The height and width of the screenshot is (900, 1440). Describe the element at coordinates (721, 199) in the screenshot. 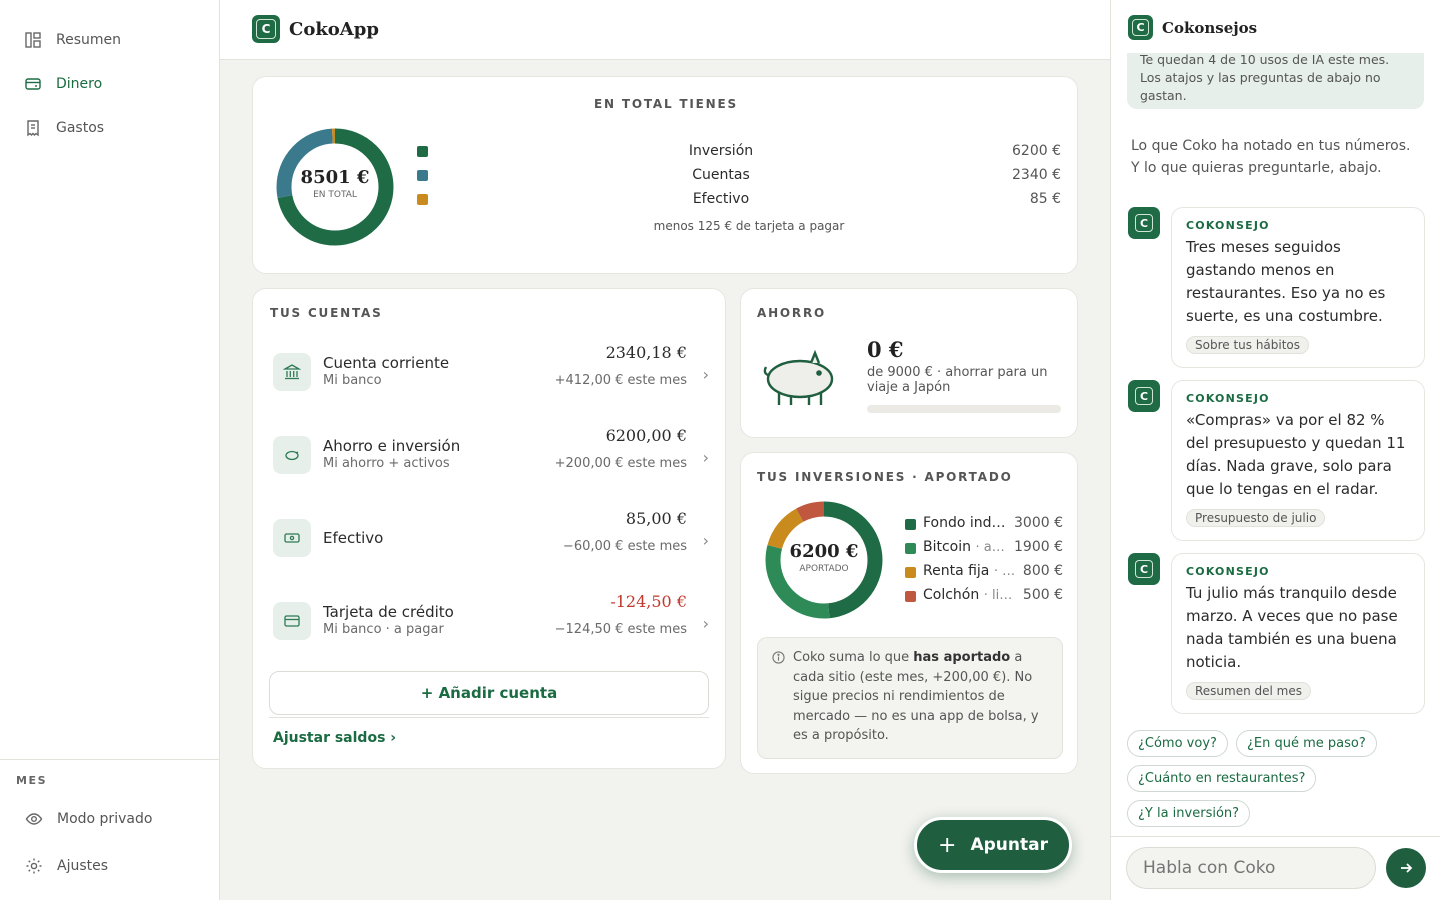

I see `legend-label: Efectivo` at that location.